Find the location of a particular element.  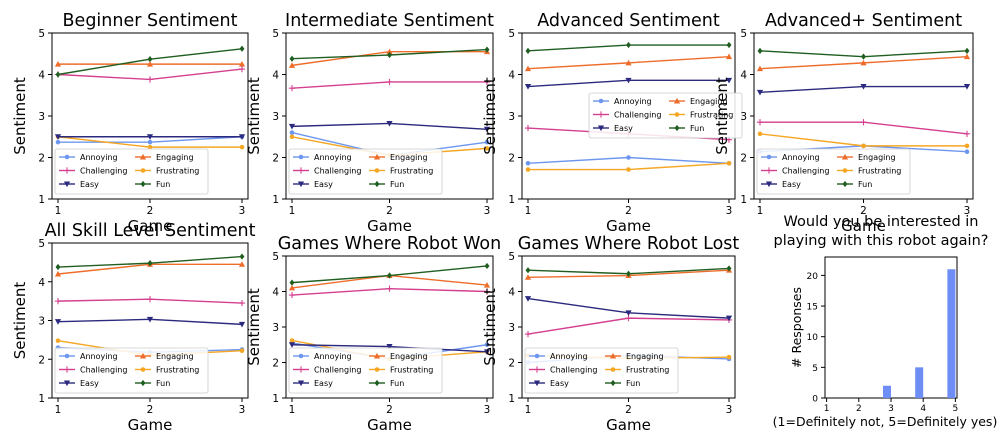

y-axis-label: # Responses is located at coordinates (796, 327).